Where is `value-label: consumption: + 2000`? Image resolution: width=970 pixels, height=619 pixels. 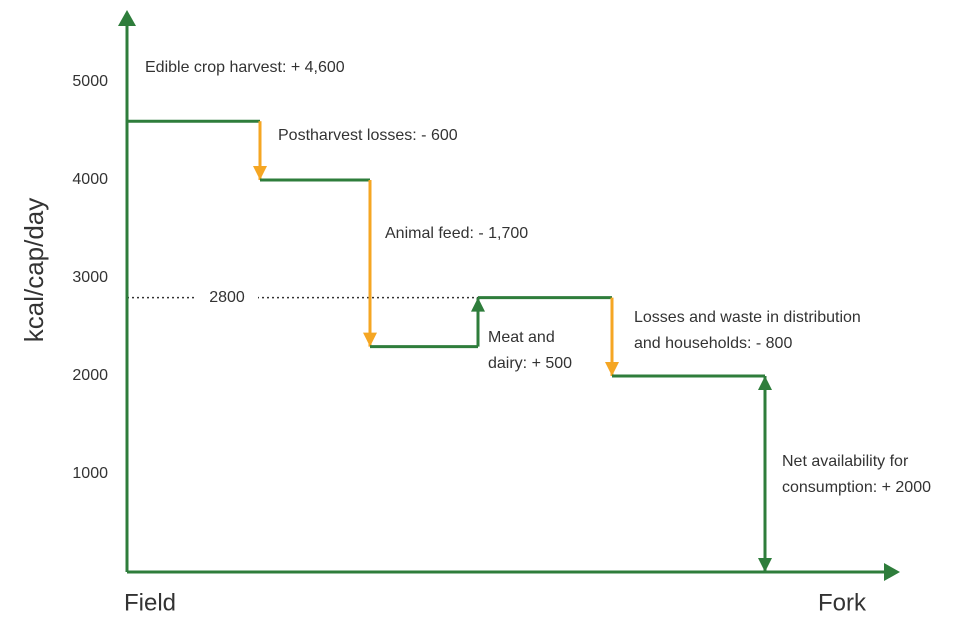 value-label: consumption: + 2000 is located at coordinates (856, 487).